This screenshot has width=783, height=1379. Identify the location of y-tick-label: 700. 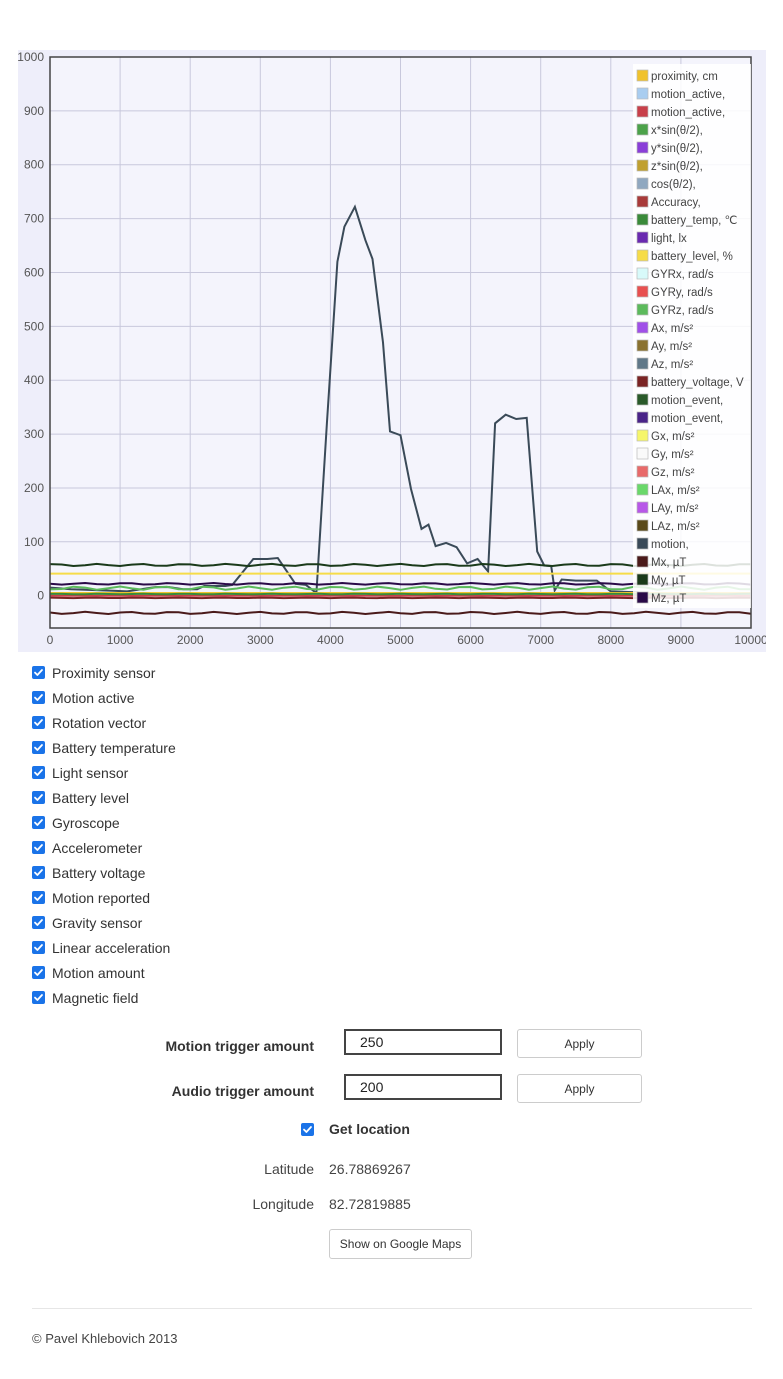
(34, 219).